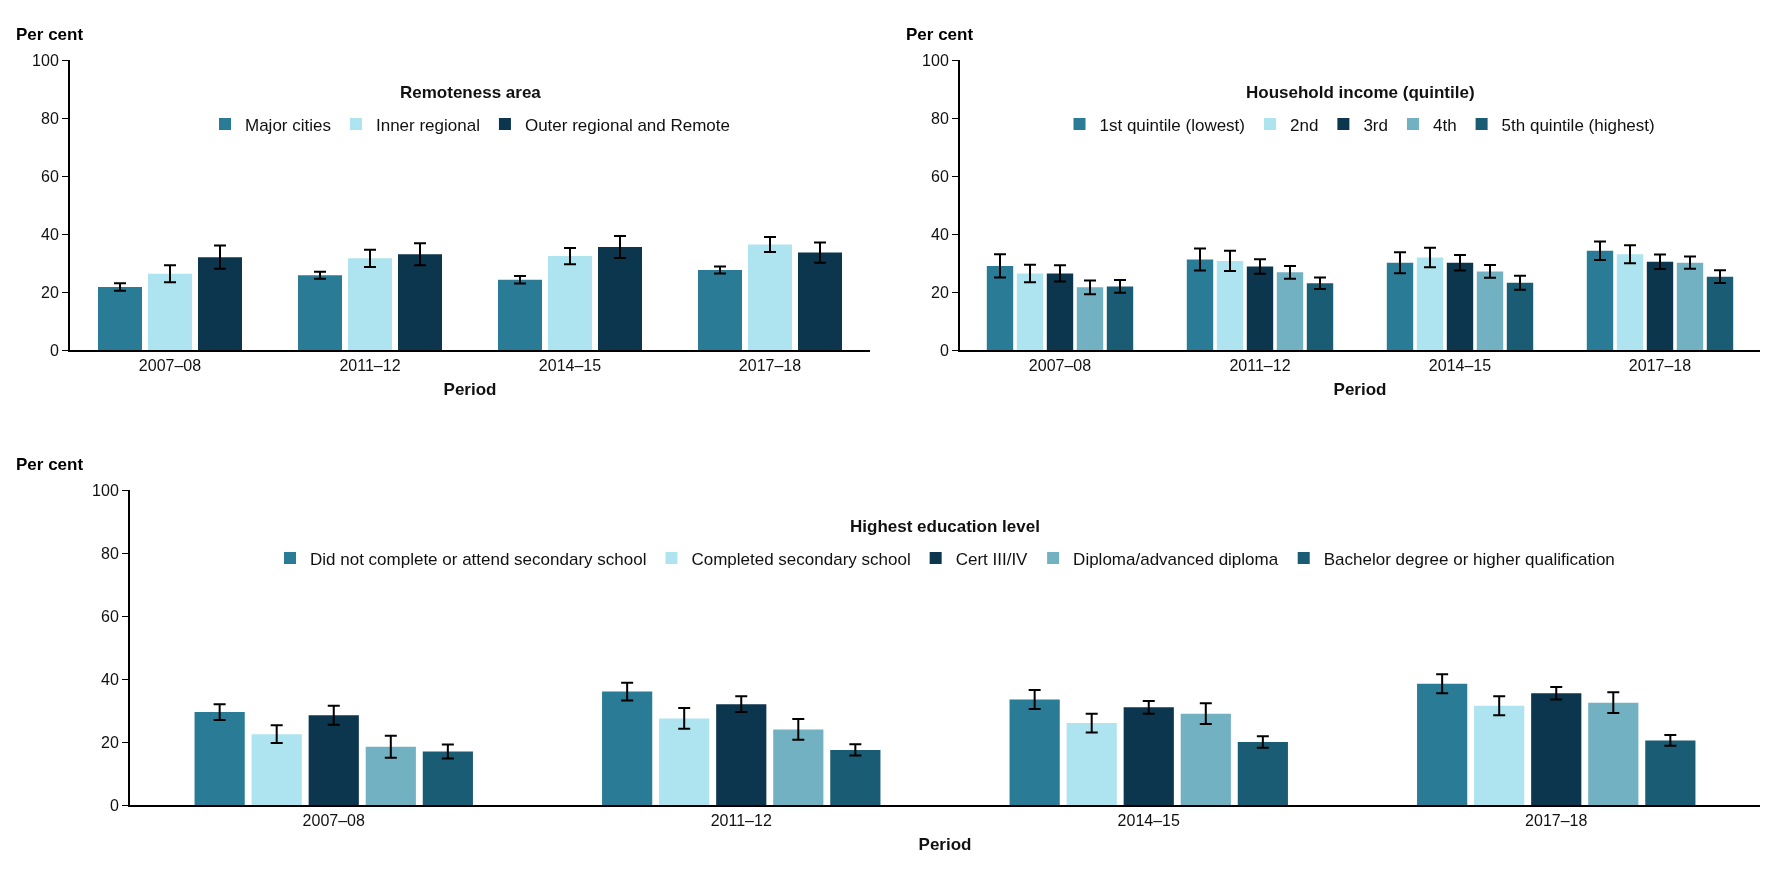  Describe the element at coordinates (427, 125) in the screenshot. I see `legend-label: Inner regional` at that location.